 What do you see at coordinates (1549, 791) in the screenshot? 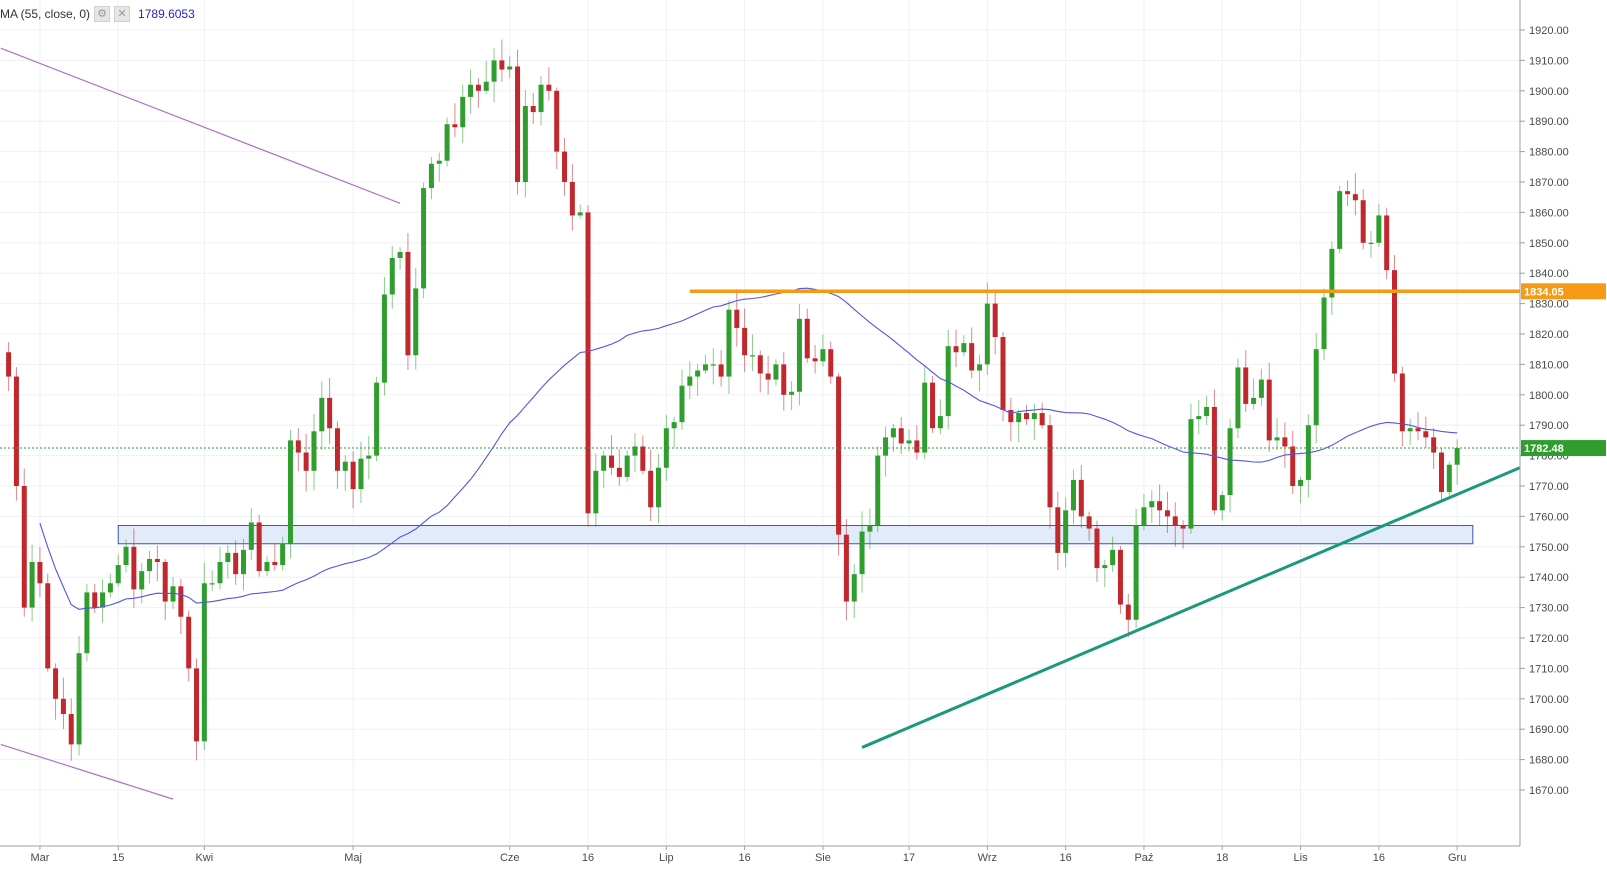
I see `price-tick-label: 1670.00` at bounding box center [1549, 791].